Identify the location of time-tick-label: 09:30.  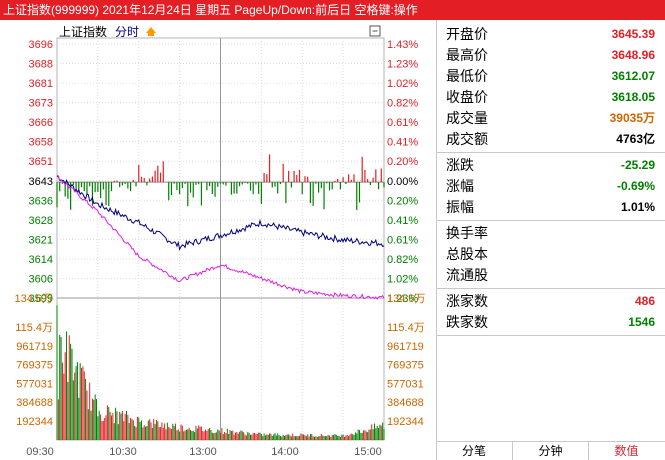
(40, 452).